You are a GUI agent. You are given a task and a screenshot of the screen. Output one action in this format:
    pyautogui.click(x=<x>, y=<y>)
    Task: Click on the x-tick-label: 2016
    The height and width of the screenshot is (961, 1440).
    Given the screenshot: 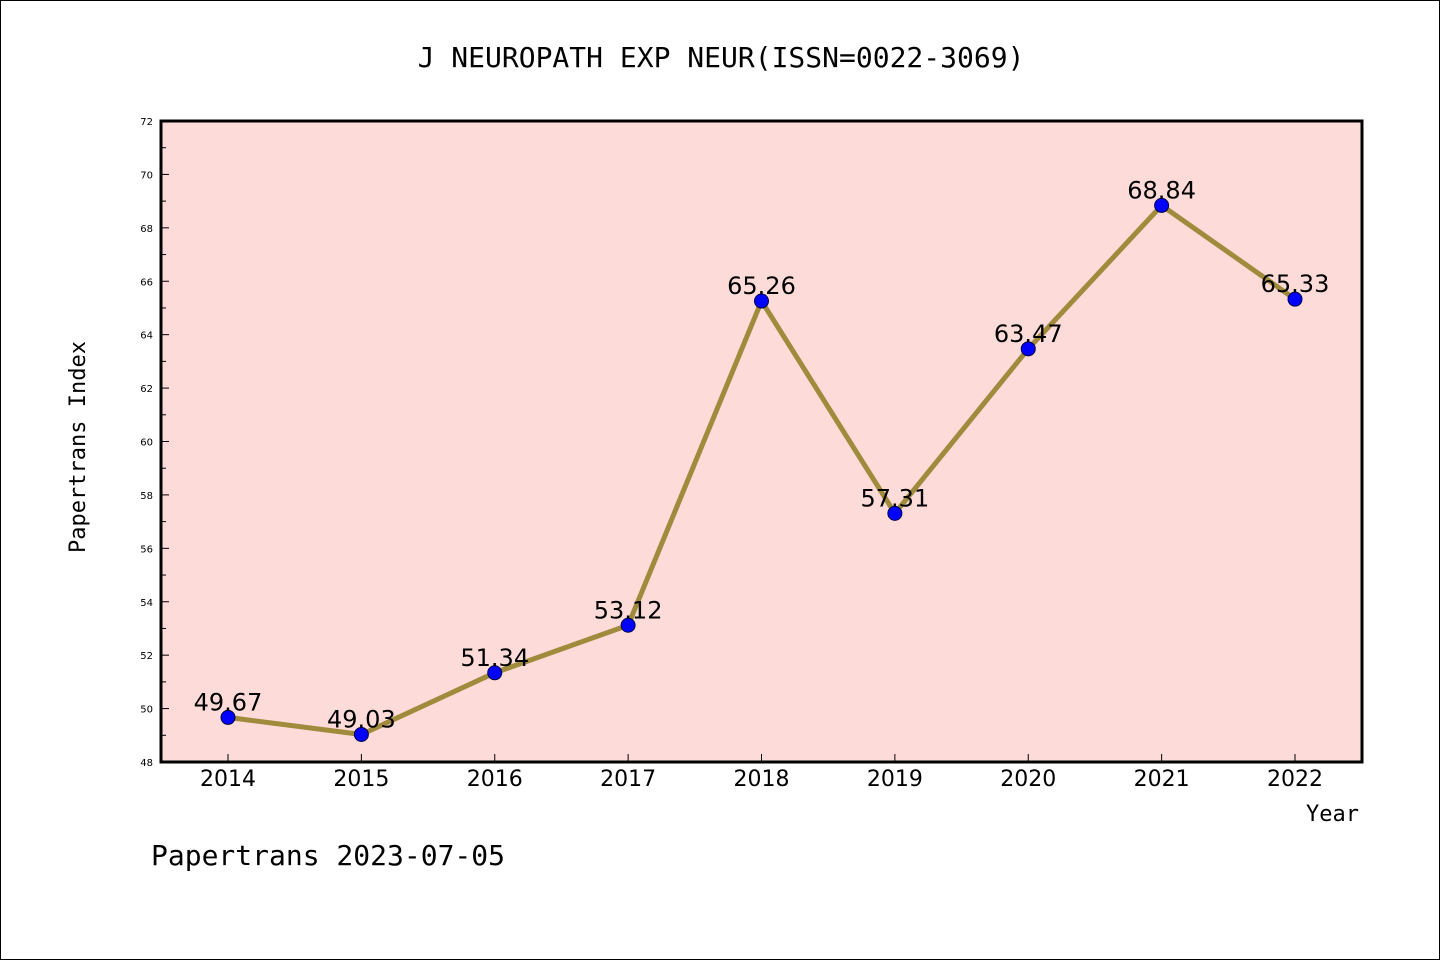 What is the action you would take?
    pyautogui.click(x=495, y=779)
    